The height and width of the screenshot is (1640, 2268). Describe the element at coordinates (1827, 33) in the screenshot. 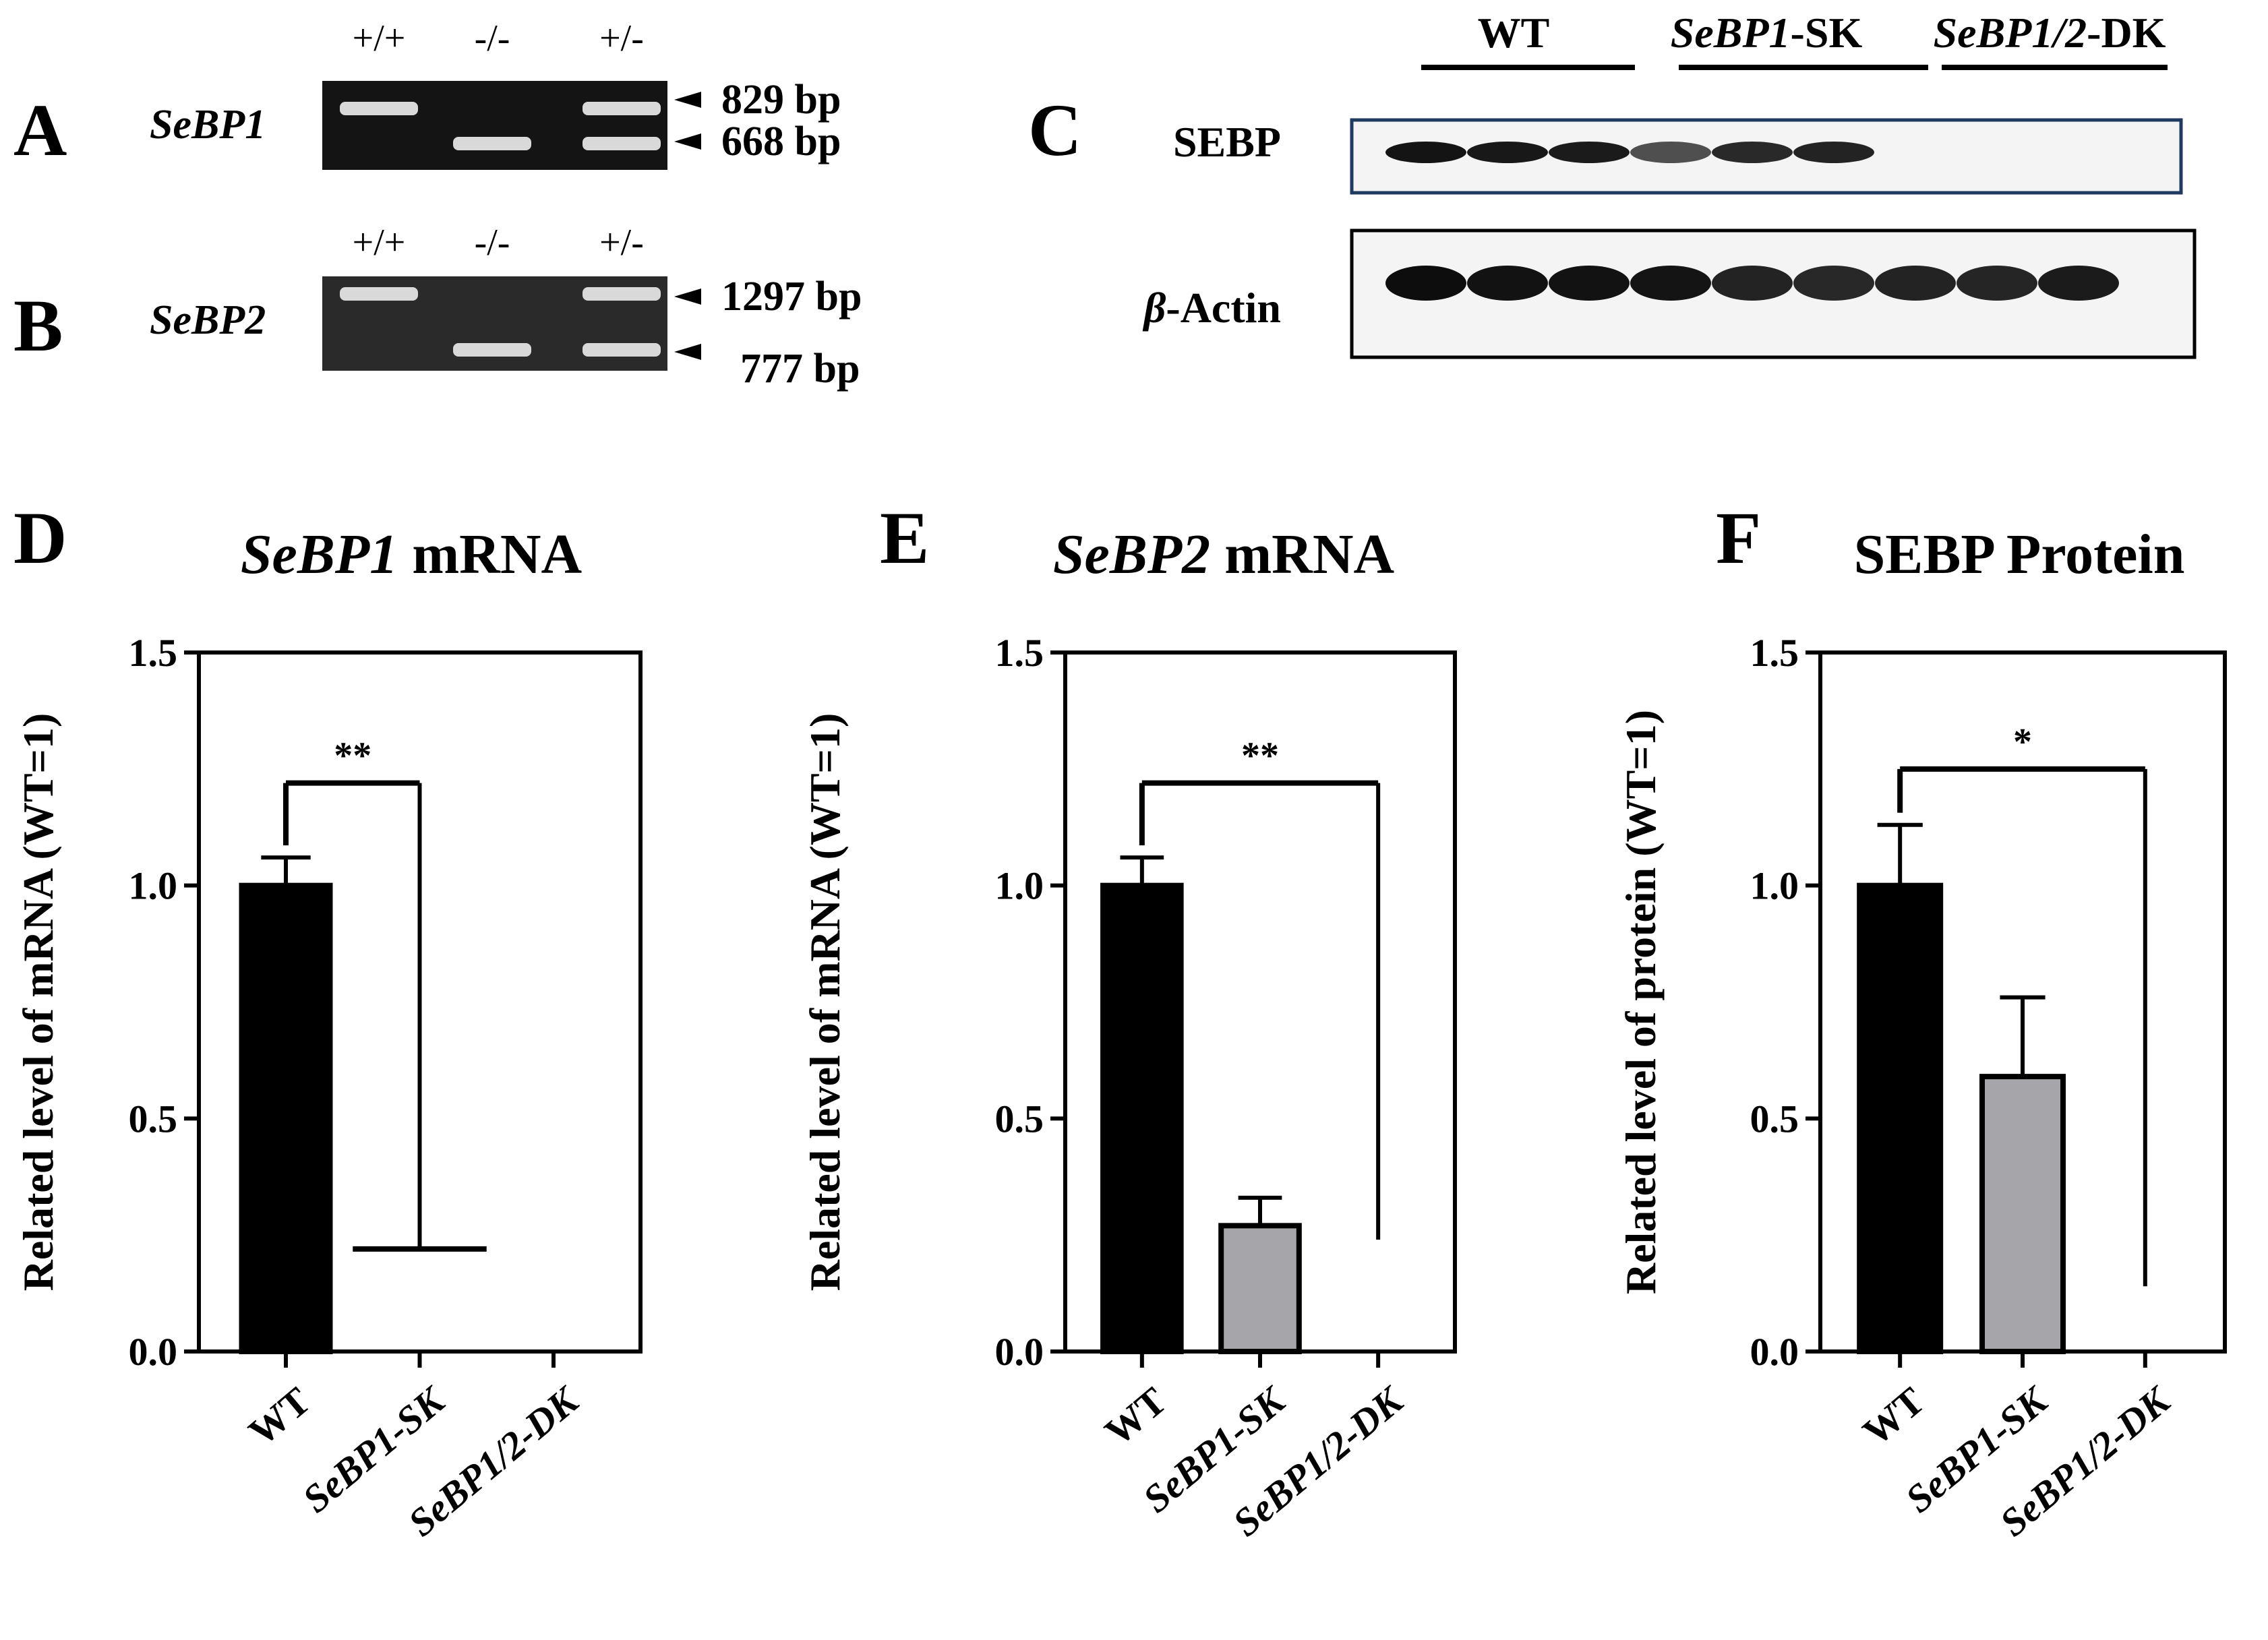

I see `group-label-part: -SK` at that location.